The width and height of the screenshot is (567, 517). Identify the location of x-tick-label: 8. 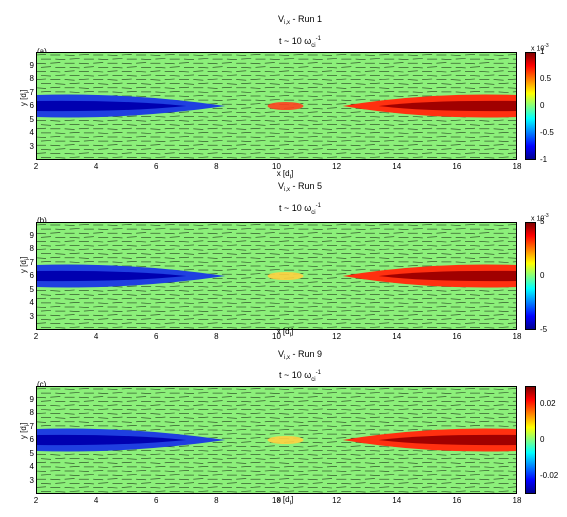
(216, 500).